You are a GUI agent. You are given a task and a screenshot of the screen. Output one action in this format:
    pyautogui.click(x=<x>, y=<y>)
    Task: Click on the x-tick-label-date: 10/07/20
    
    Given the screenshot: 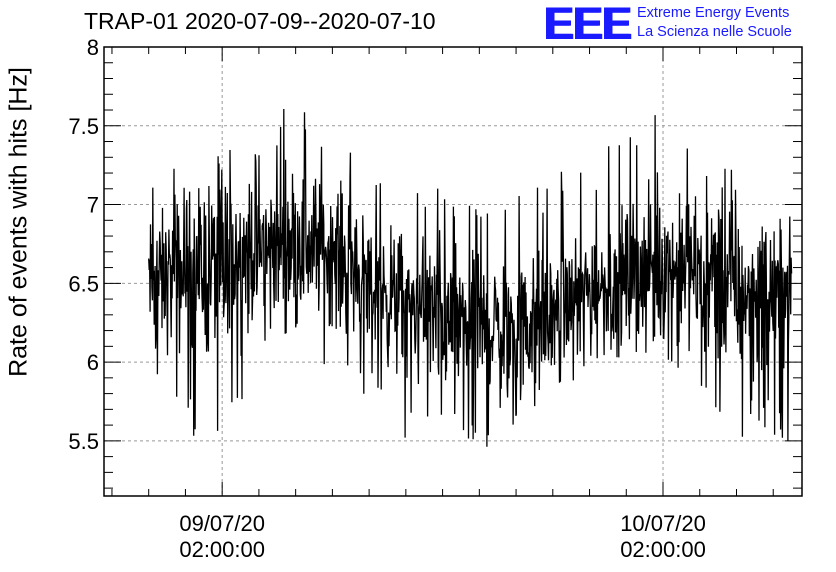 What is the action you would take?
    pyautogui.click(x=663, y=523)
    